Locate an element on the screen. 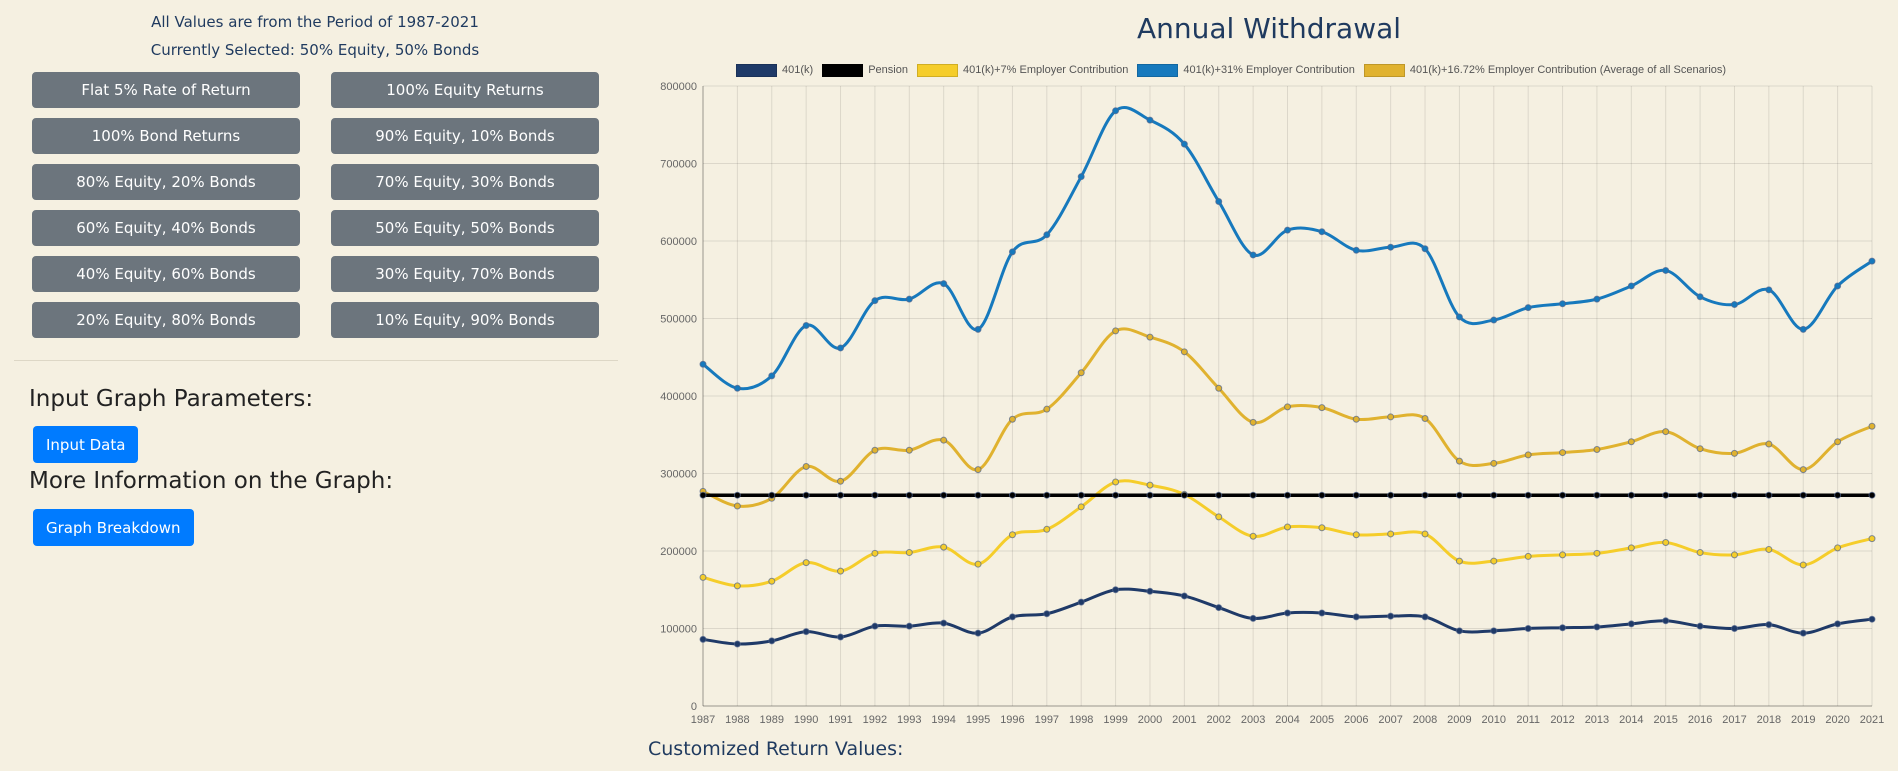  input-data-button: Input Data is located at coordinates (86, 444).